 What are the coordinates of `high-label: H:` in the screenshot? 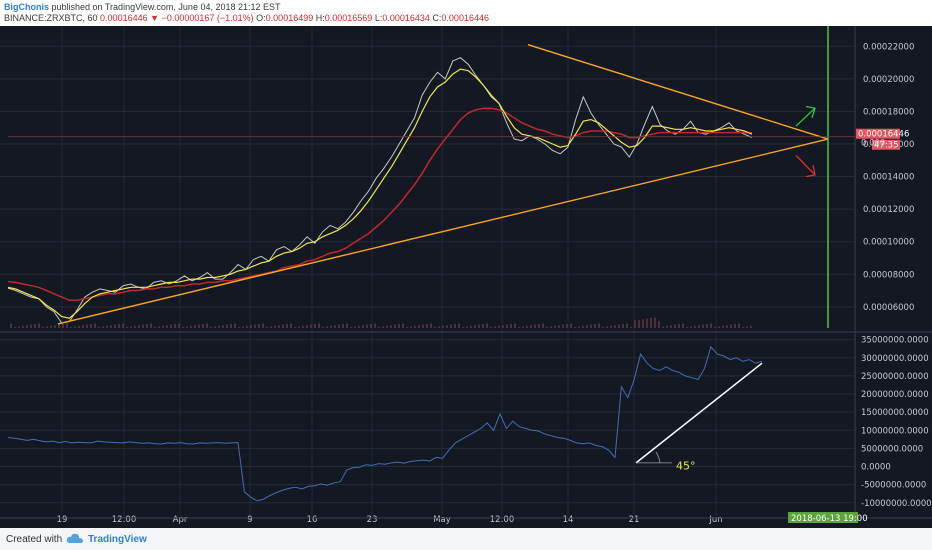 It's located at (320, 18).